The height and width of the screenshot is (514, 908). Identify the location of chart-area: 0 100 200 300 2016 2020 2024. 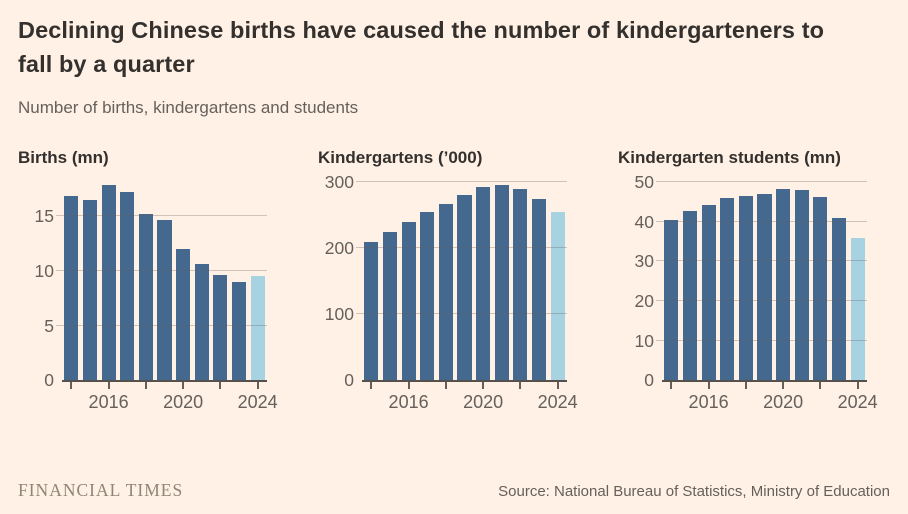
(454, 295).